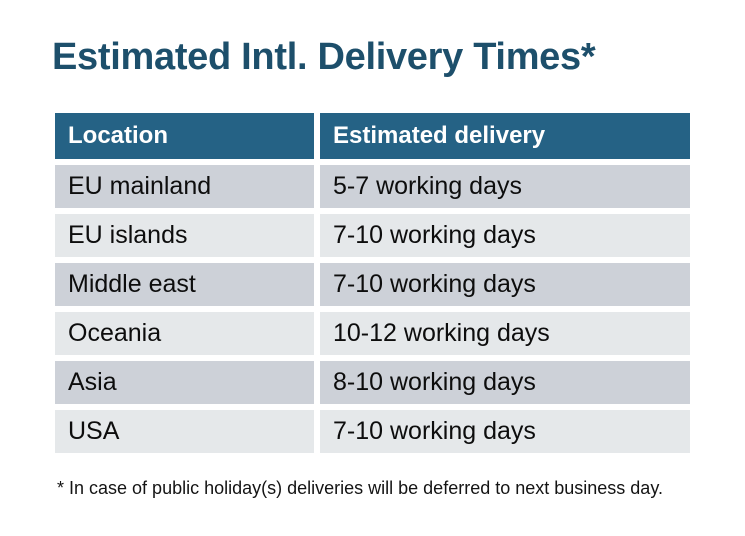 This screenshot has width=745, height=536. Describe the element at coordinates (184, 284) in the screenshot. I see `table-cell-location: Middle east` at that location.